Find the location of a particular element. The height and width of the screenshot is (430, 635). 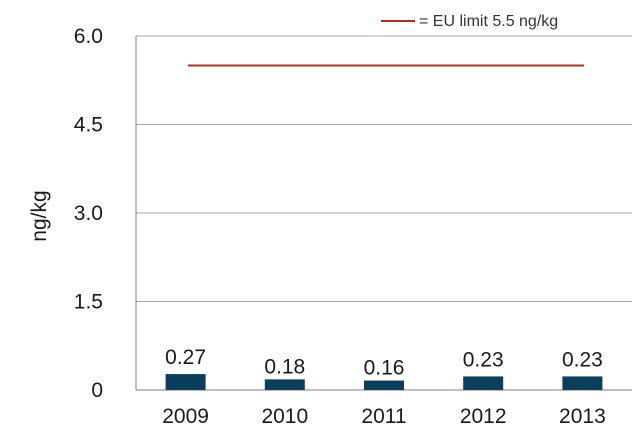

x-tick-label: 2011 is located at coordinates (383, 416).